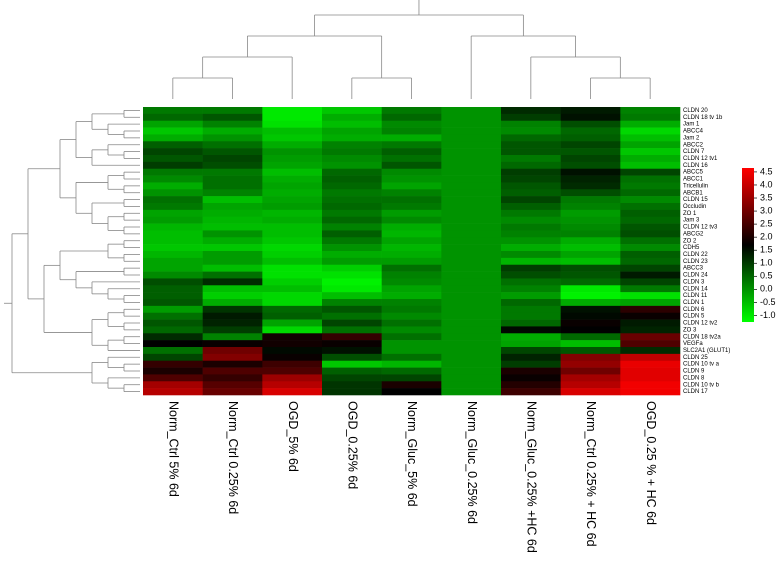 The width and height of the screenshot is (784, 578). What do you see at coordinates (766, 237) in the screenshot?
I see `colorbar-tick-label: 2.0` at bounding box center [766, 237].